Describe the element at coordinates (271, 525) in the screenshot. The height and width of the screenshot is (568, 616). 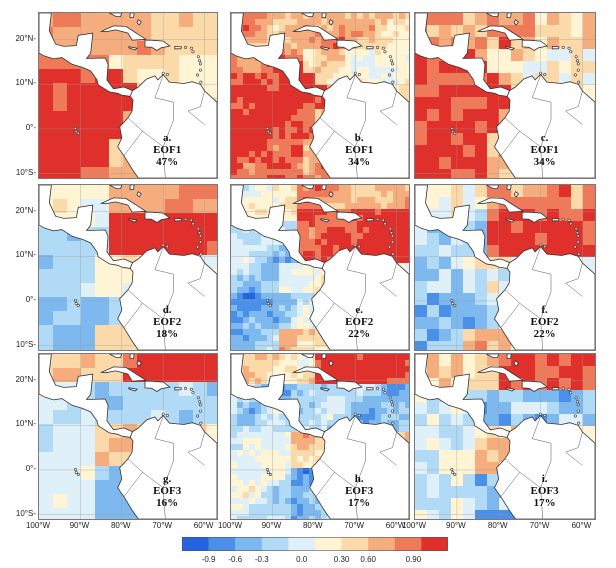
I see `lon-label: 90°W` at that location.